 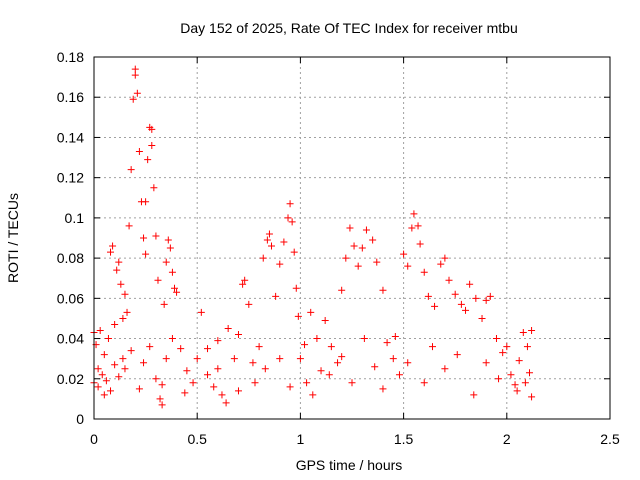 I want to click on y-tick-label: 0, so click(x=80, y=419).